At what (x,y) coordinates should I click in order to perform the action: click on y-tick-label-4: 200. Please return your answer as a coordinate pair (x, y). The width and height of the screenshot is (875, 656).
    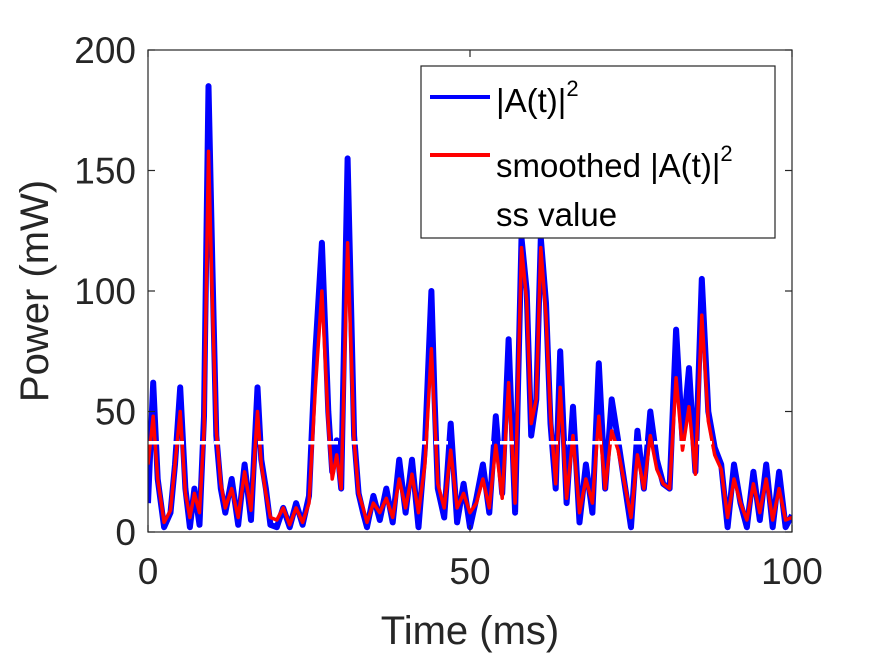
    Looking at the image, I should click on (105, 50).